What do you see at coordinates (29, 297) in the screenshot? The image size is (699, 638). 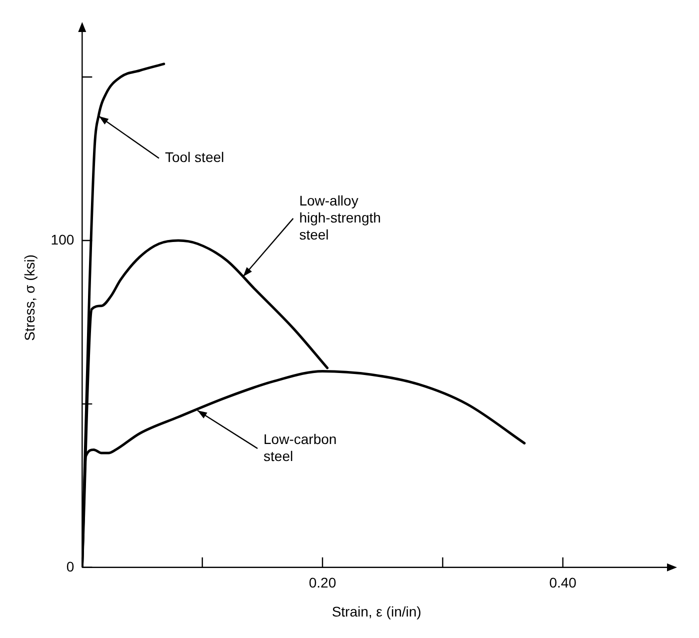 I see `y-axis-title: Stress, σ (ksi)` at bounding box center [29, 297].